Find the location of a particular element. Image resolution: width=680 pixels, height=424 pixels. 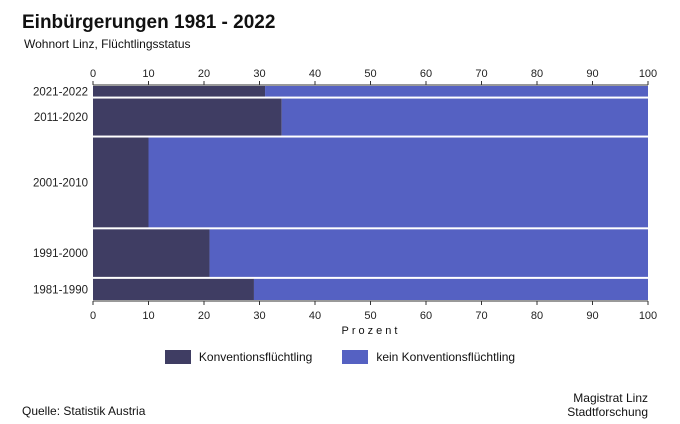

credit-line-1: Magistrat Linz is located at coordinates (610, 398).